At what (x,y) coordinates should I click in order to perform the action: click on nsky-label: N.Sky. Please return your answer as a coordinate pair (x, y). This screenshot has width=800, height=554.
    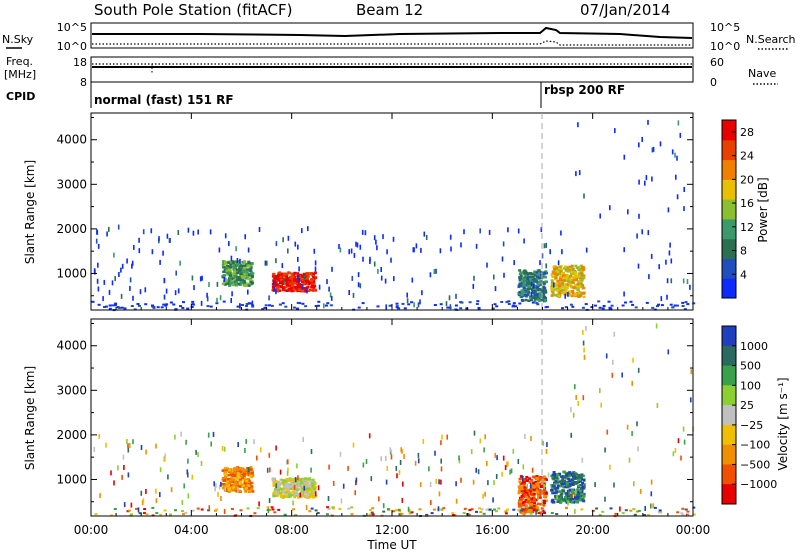
    Looking at the image, I should click on (18, 39).